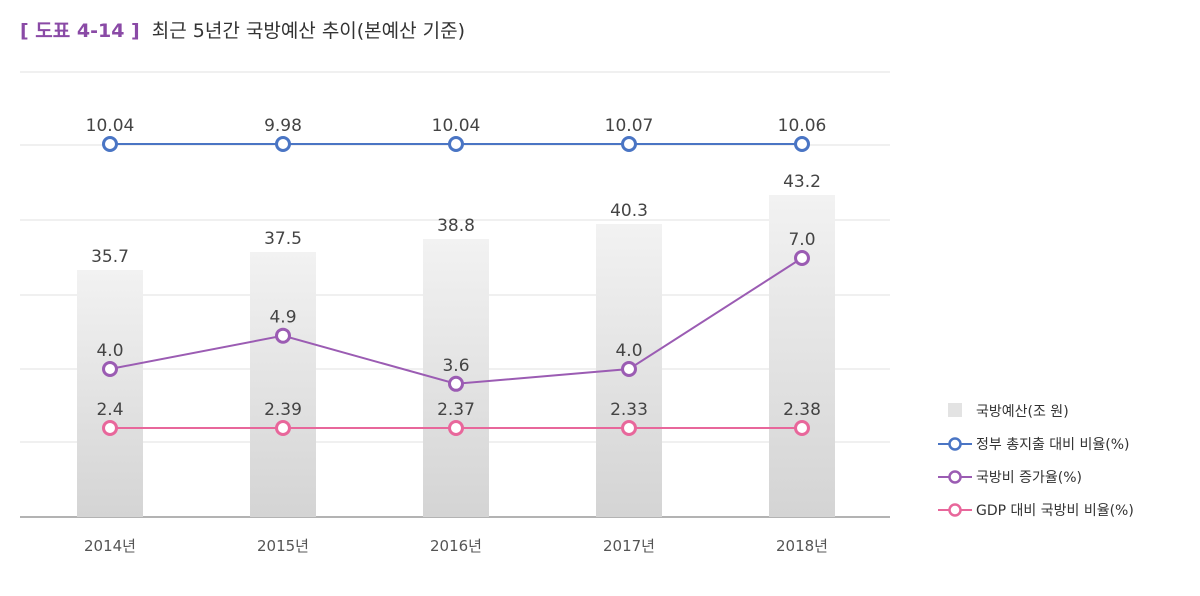 Image resolution: width=1200 pixels, height=596 pixels. Describe the element at coordinates (802, 410) in the screenshot. I see `series-2-label-4: 2.38` at that location.